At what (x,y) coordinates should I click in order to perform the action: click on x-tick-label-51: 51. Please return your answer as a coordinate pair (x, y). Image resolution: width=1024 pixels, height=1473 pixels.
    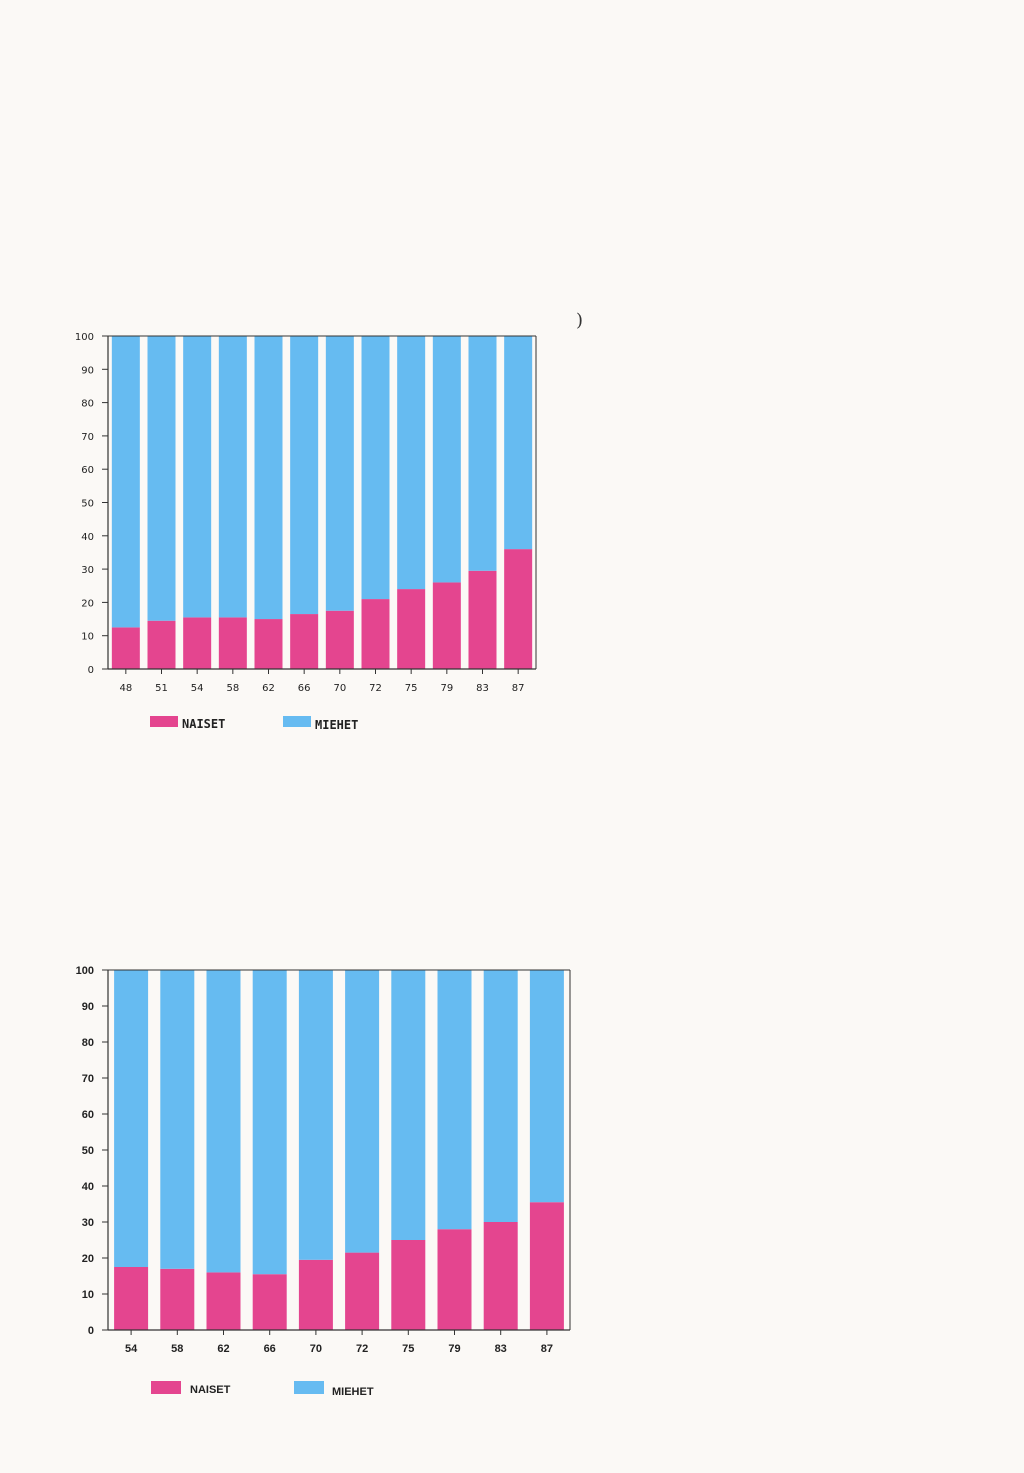
    Looking at the image, I should click on (161, 688).